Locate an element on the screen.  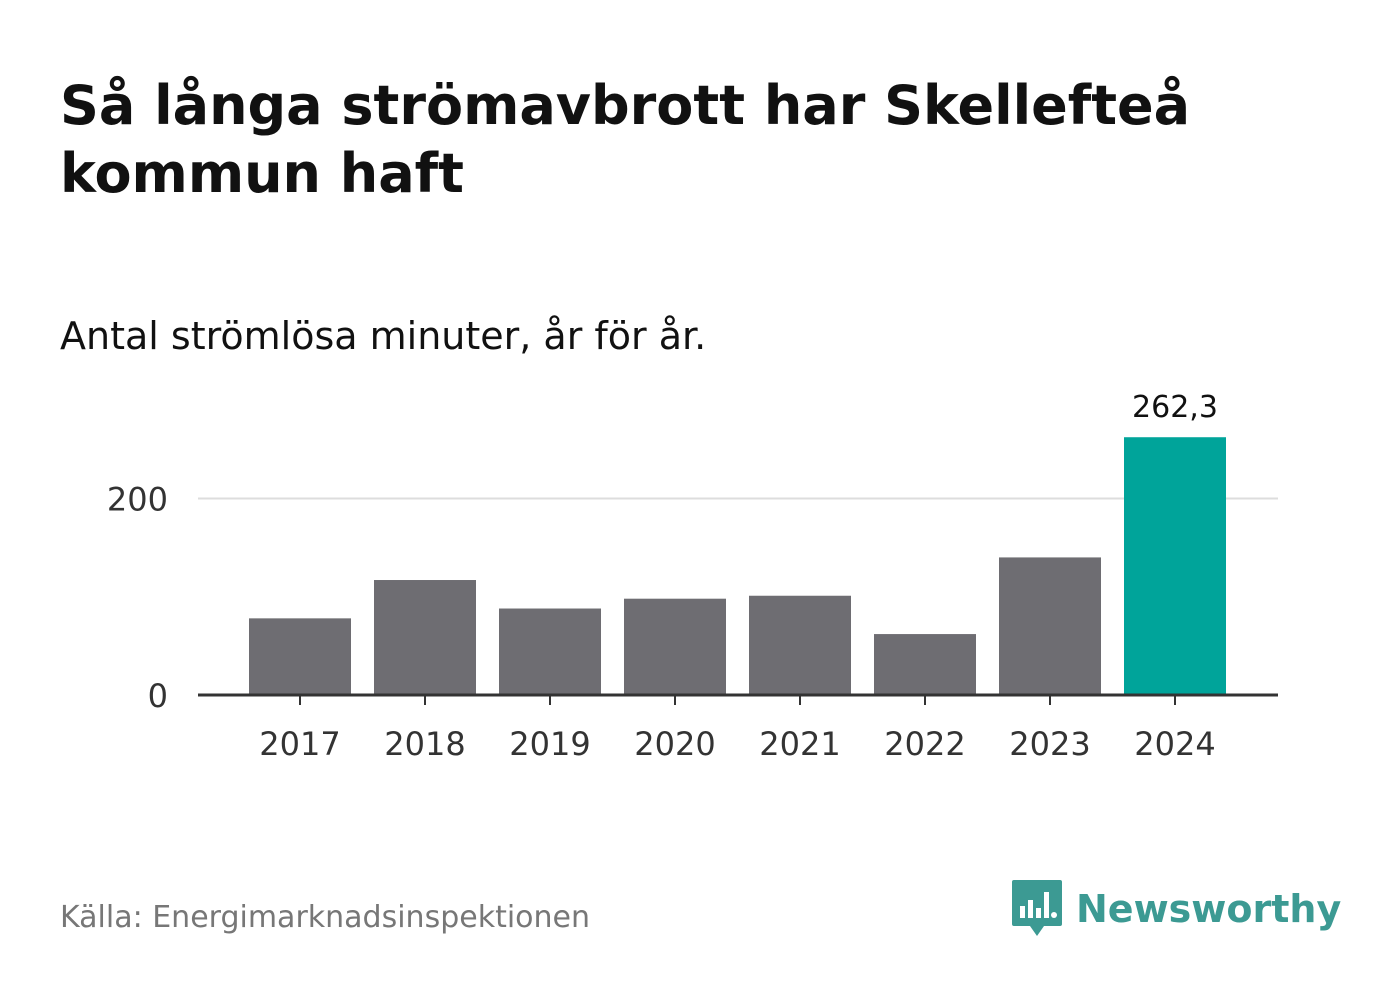
bar-2022 is located at coordinates (925, 664).